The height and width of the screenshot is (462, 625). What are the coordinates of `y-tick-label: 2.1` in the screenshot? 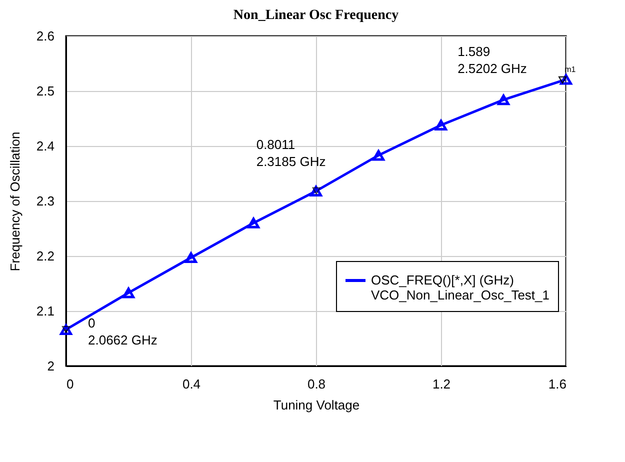 It's located at (45, 311).